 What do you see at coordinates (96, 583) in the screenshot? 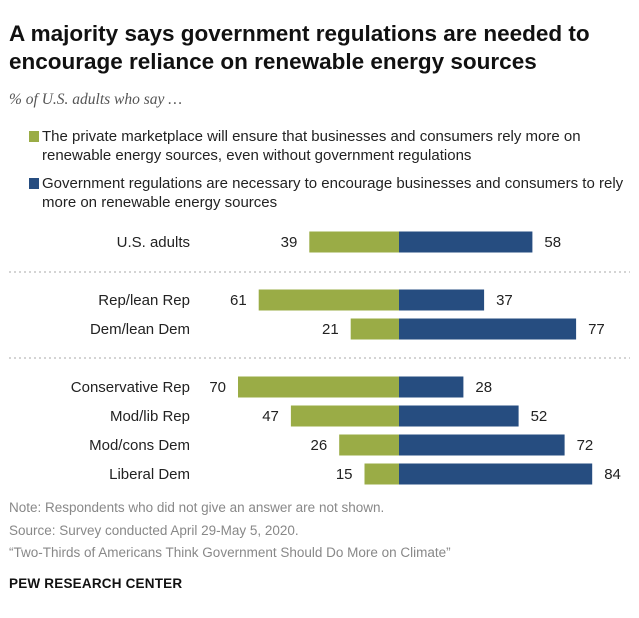
I see `pew-logo-text: PEW RESEARCH CENTER` at bounding box center [96, 583].